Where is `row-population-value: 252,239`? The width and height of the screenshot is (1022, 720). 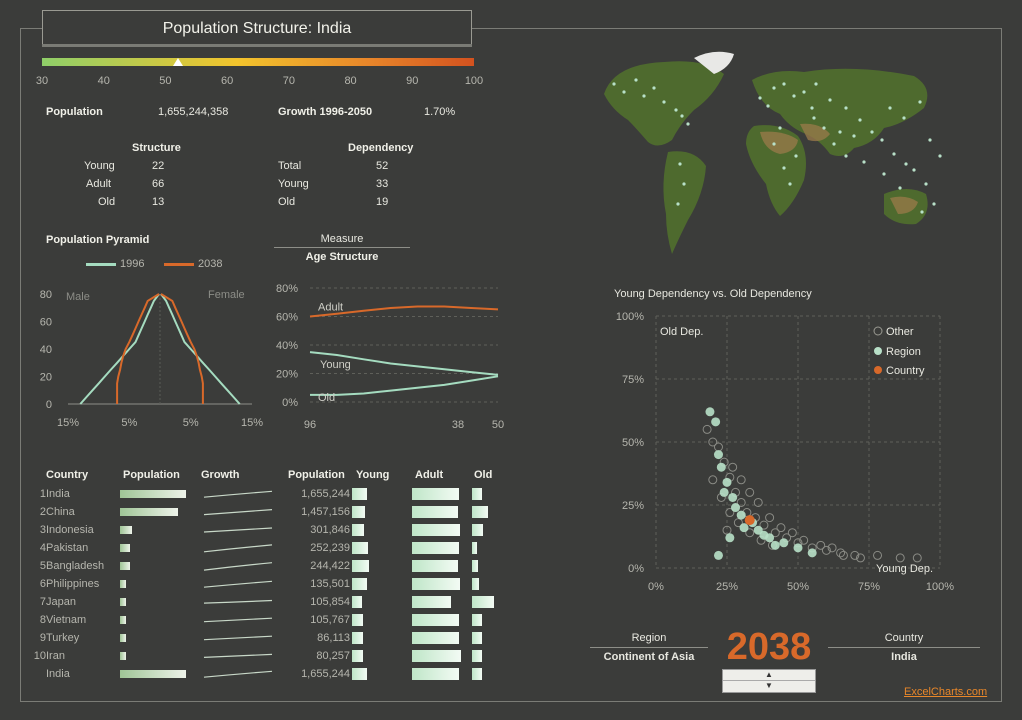 row-population-value: 252,239 is located at coordinates (330, 548).